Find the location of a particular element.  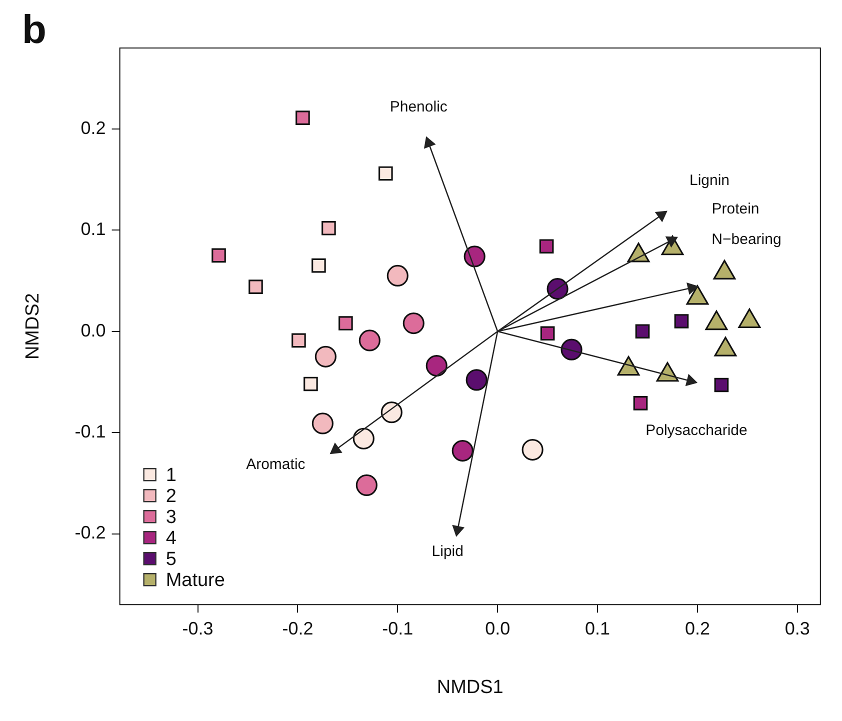

x-axis-title: NMDS1 is located at coordinates (470, 687).